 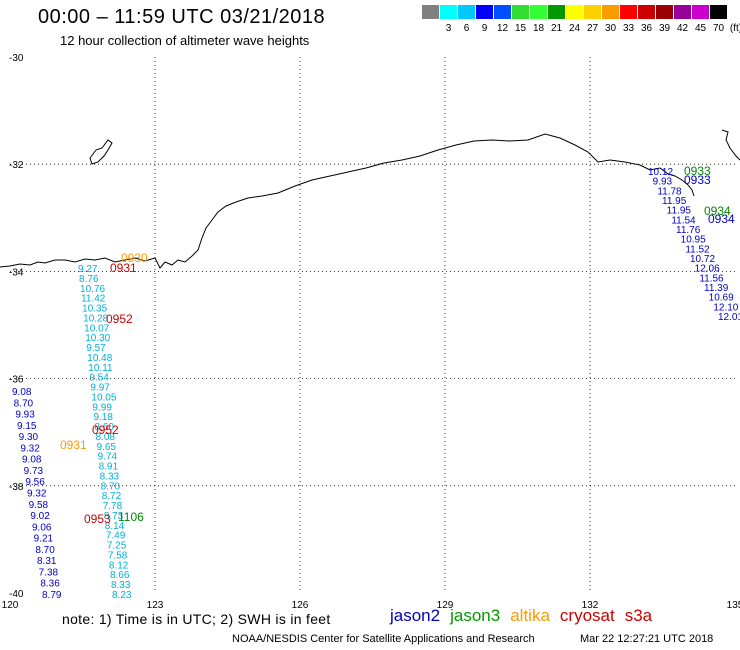 What do you see at coordinates (587, 615) in the screenshot?
I see `legend-item-cryosat: cryosat` at bounding box center [587, 615].